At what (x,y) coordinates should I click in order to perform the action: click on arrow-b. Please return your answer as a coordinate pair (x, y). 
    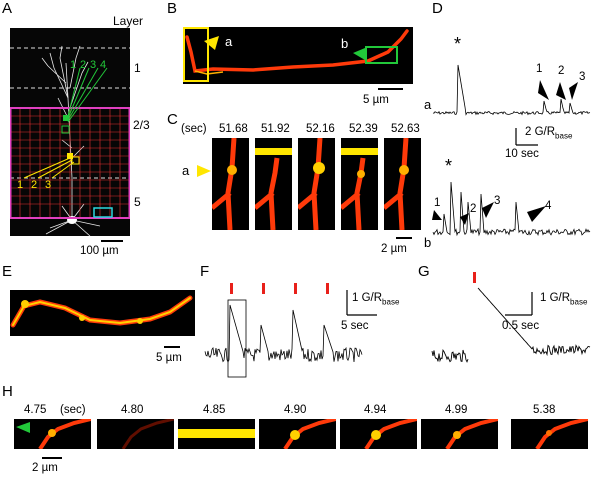
    Looking at the image, I should click on (359, 54).